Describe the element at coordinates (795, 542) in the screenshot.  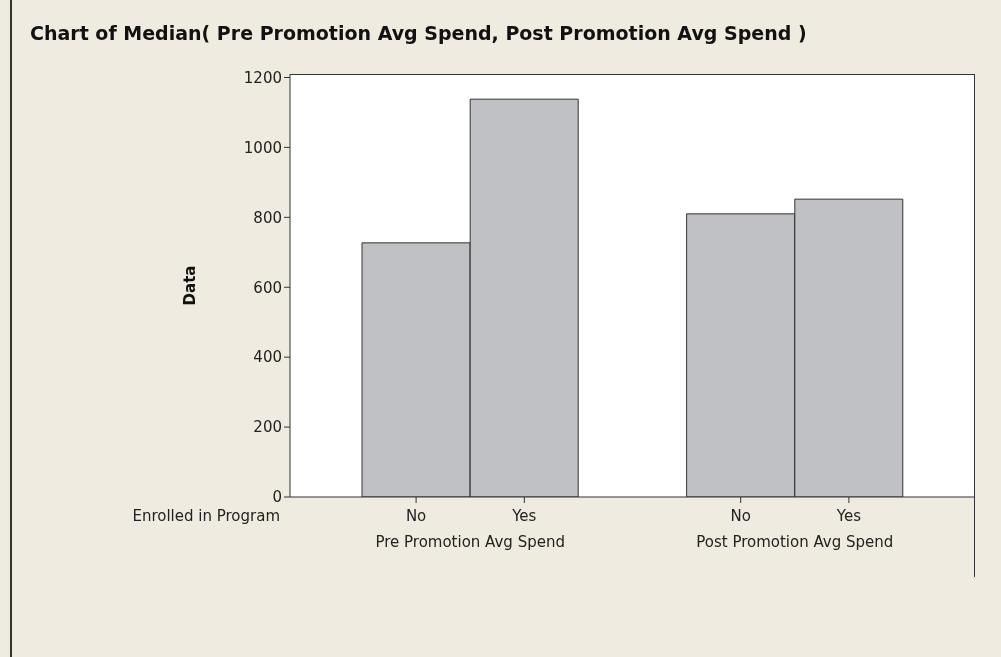
I see `text: Post Promotion Avg Spend` at that location.